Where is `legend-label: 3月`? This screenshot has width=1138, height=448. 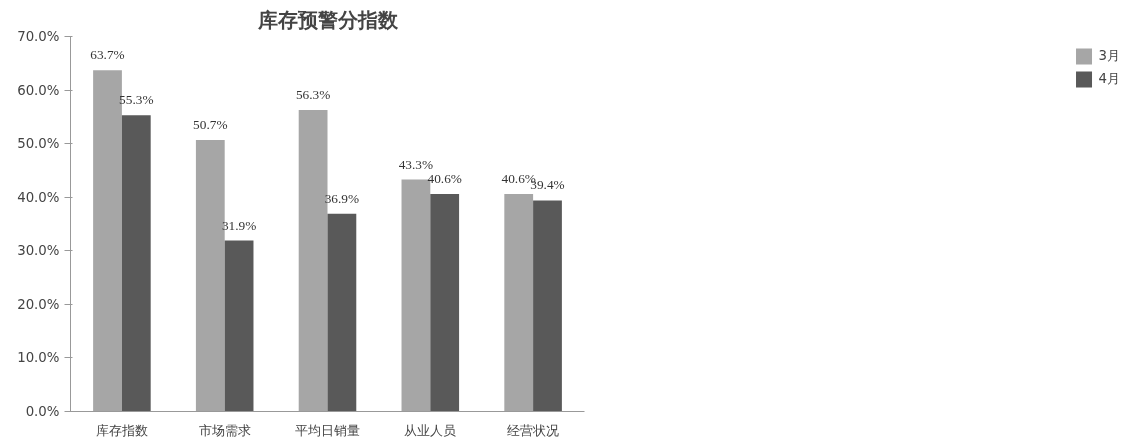 legend-label: 3月 is located at coordinates (1109, 56).